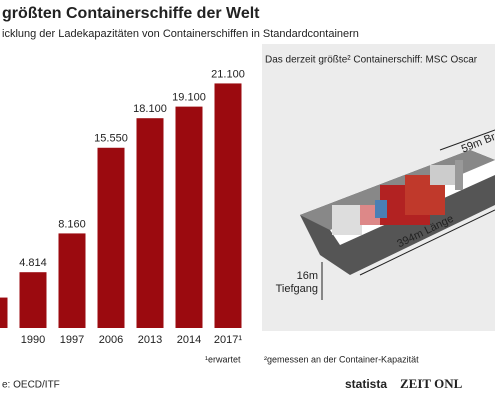 This screenshot has height=400, width=495. Describe the element at coordinates (111, 139) in the screenshot. I see `value-label: 15.550` at that location.